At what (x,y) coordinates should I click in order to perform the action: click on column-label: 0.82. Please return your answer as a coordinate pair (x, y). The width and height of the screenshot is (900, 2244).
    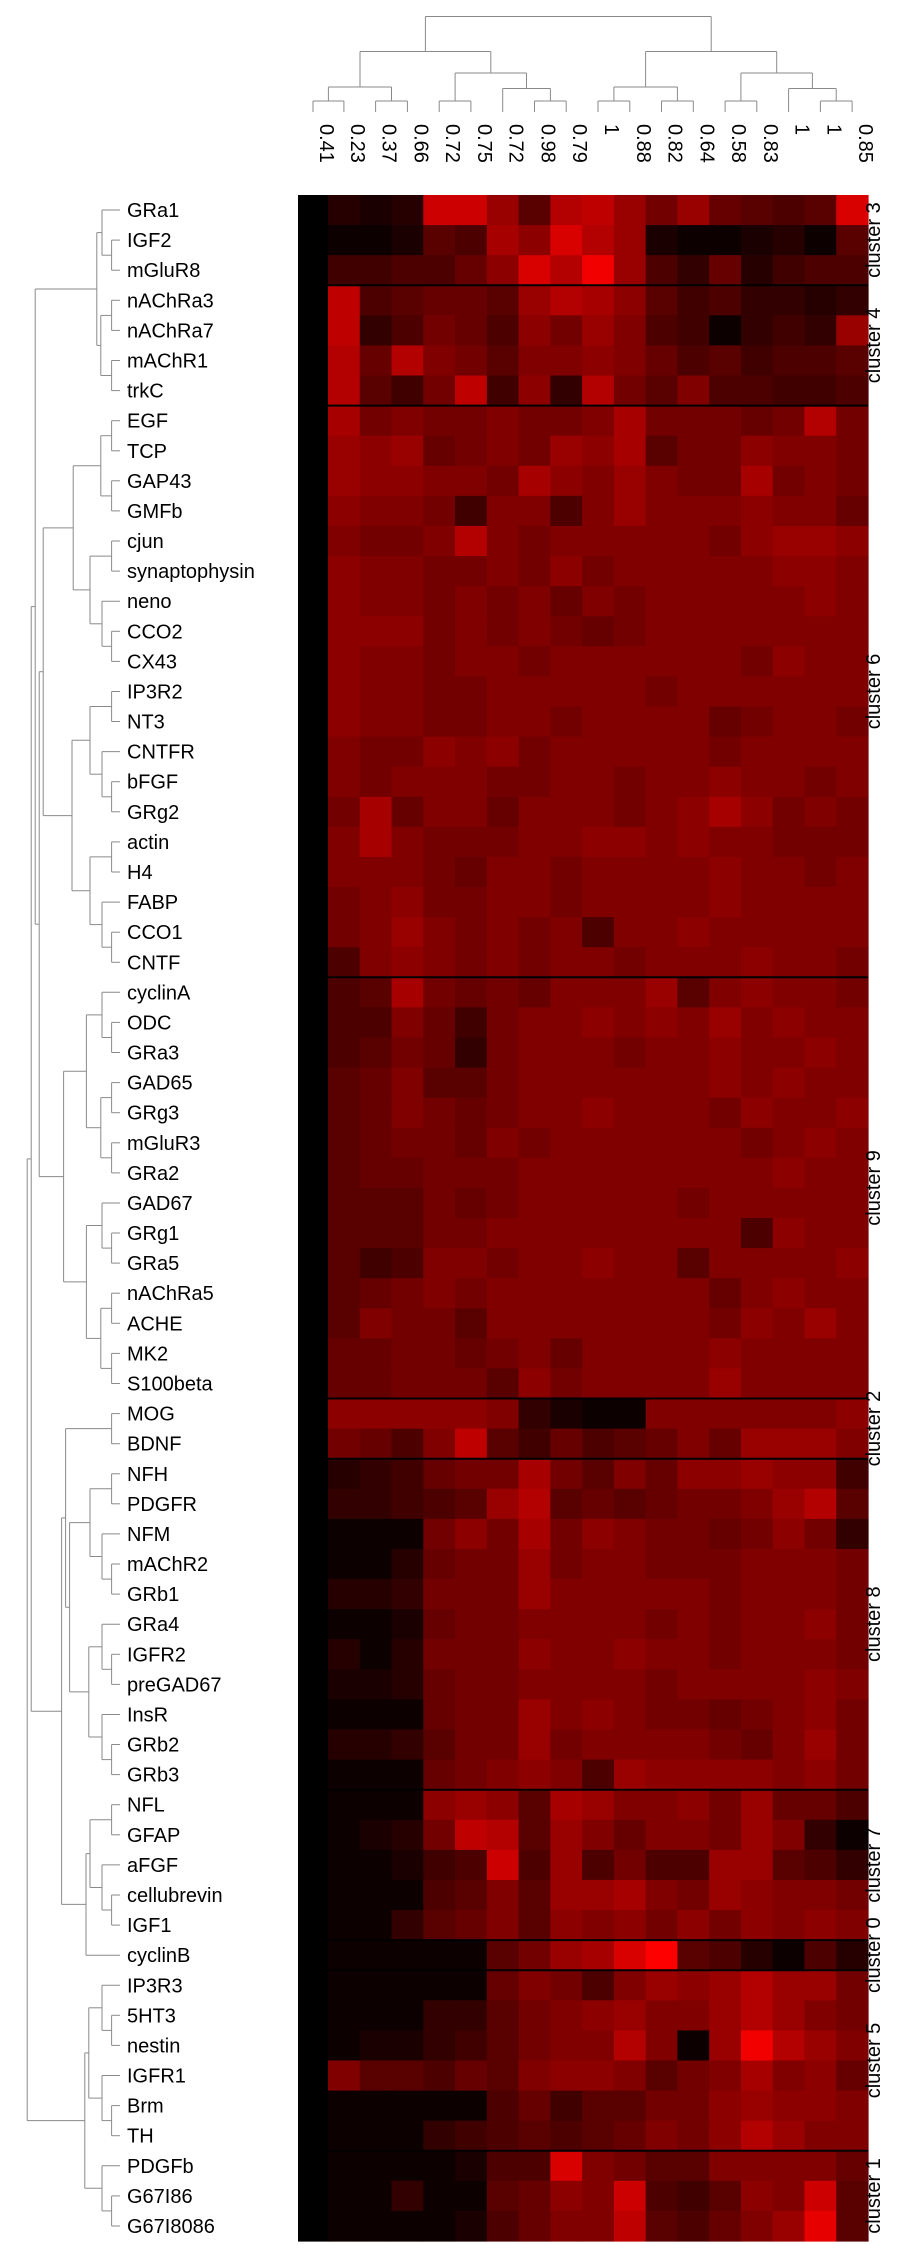
    Looking at the image, I should click on (675, 143).